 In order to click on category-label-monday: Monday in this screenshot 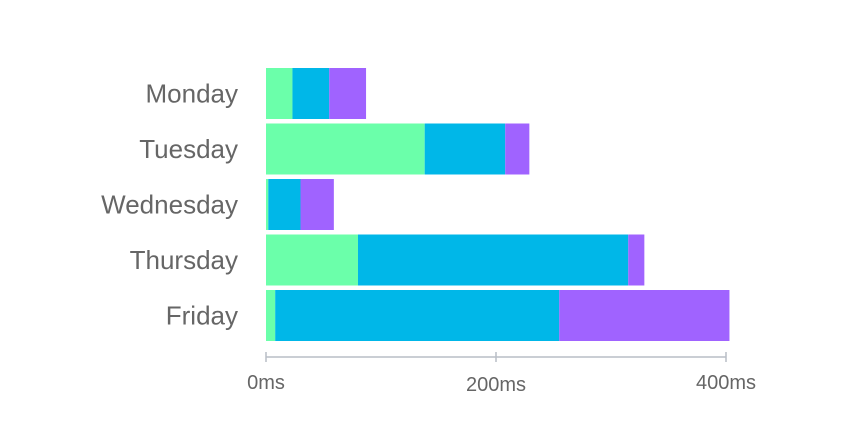, I will do `click(192, 94)`.